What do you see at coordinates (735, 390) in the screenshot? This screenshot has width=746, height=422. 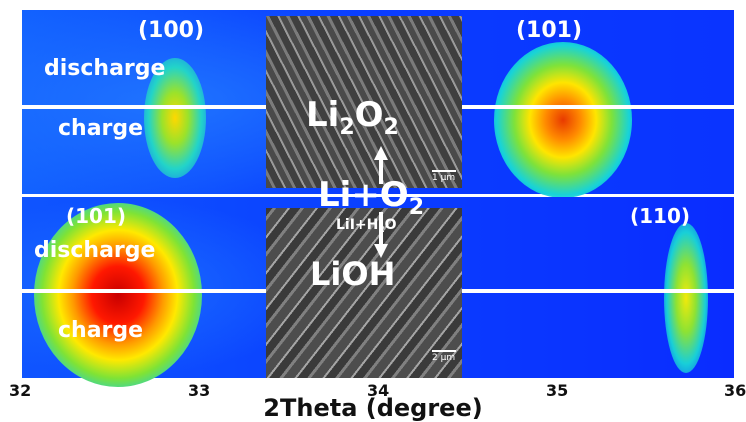 I see `x-tick-label: 36` at bounding box center [735, 390].